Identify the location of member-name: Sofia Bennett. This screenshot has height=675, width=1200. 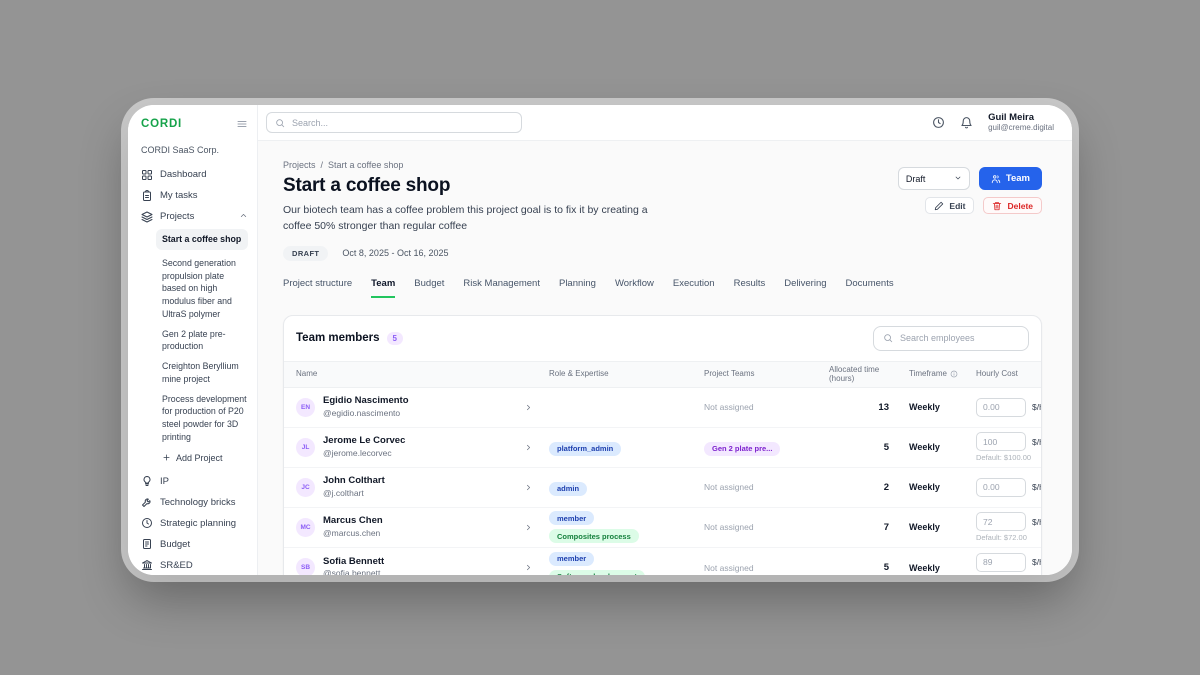
(354, 561).